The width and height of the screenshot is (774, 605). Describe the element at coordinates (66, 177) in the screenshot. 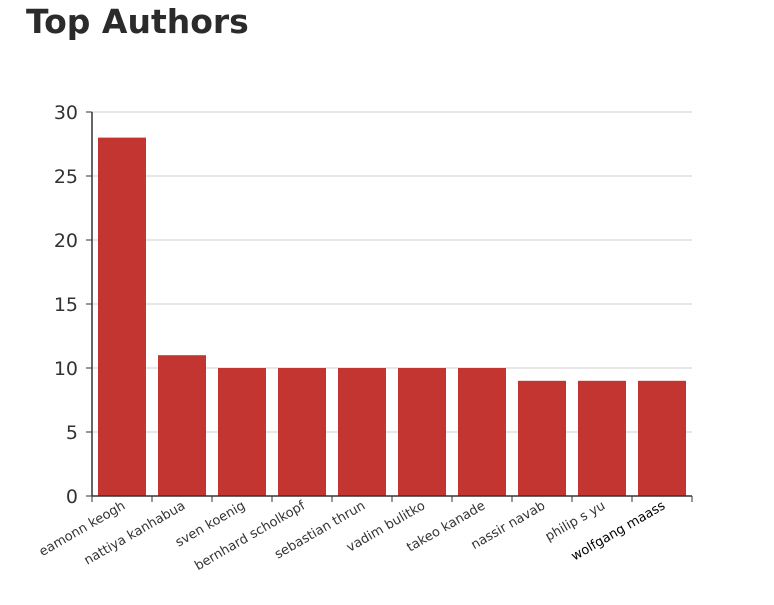

I see `y-tick-label: 25` at that location.